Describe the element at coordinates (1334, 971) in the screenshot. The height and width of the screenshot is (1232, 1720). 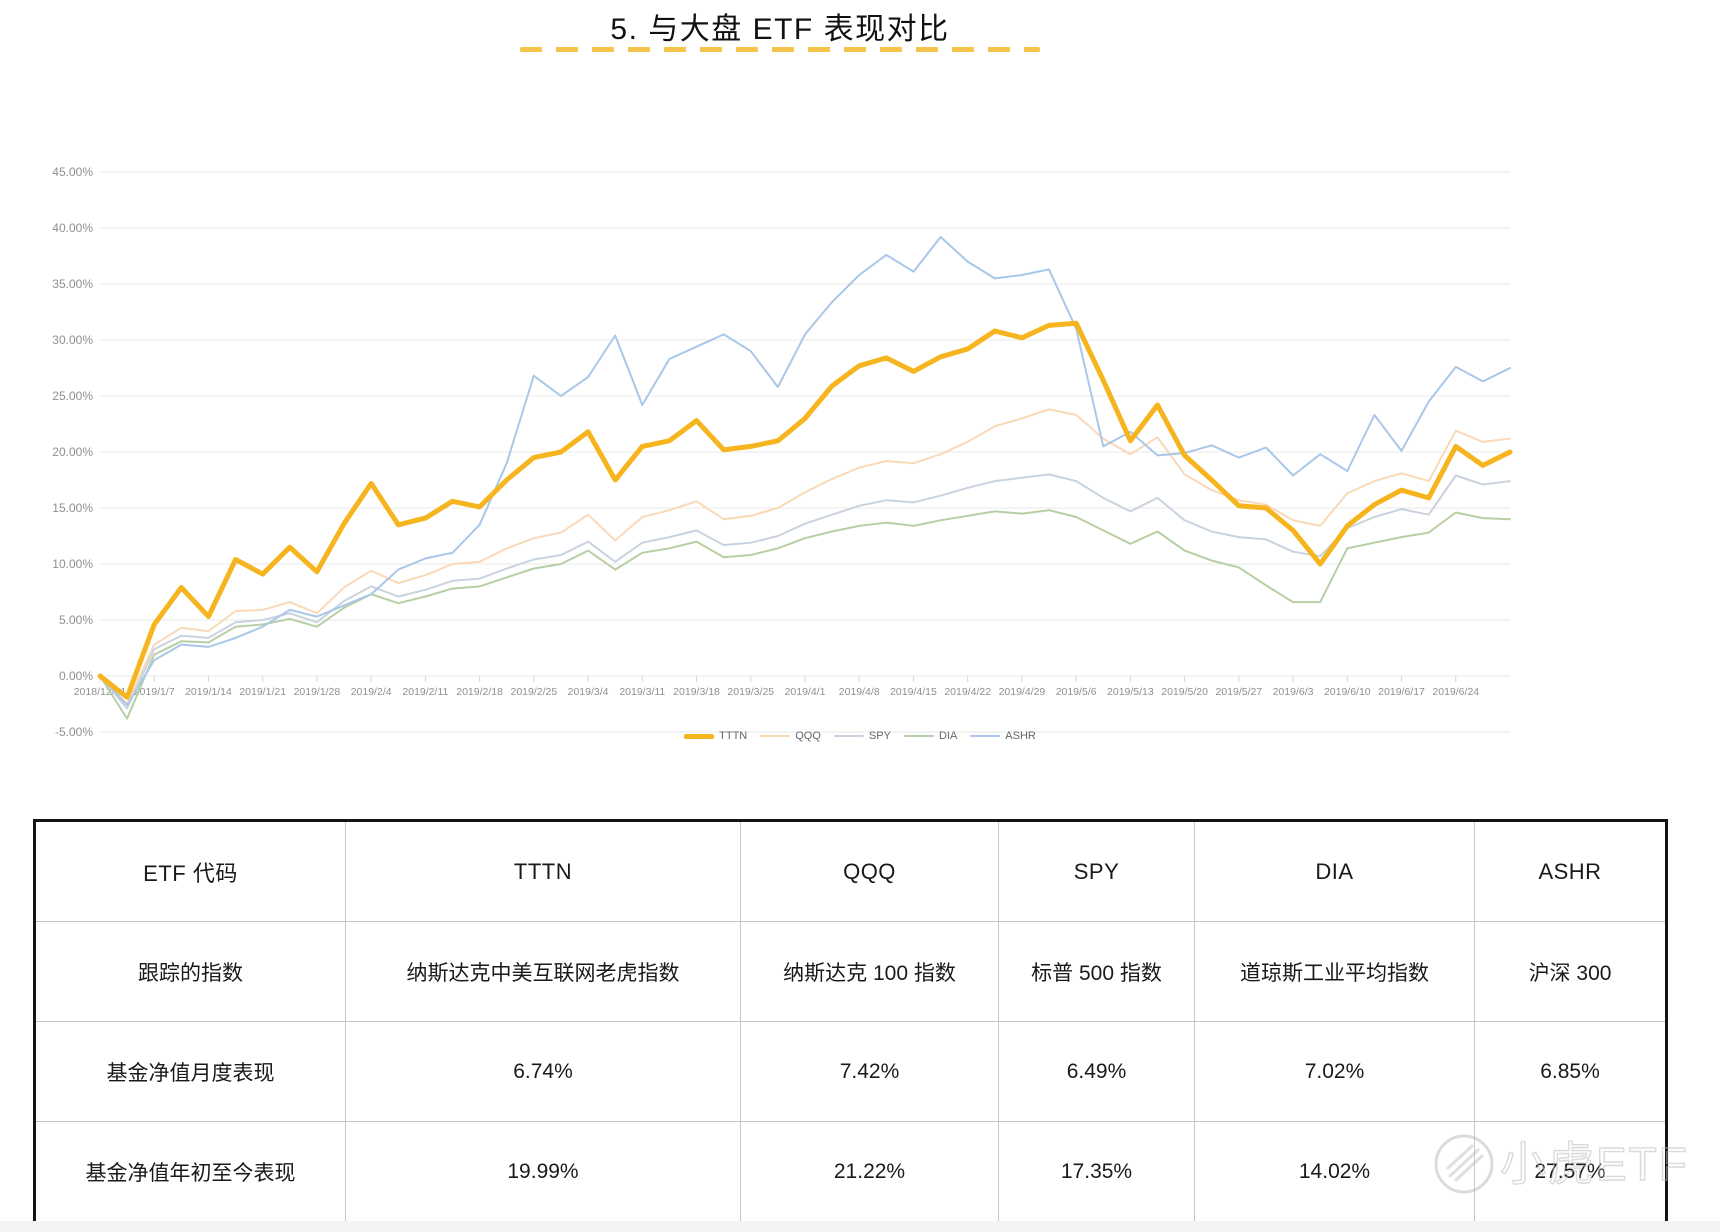
I see `table-cell: 道琼斯工业平均指数` at that location.